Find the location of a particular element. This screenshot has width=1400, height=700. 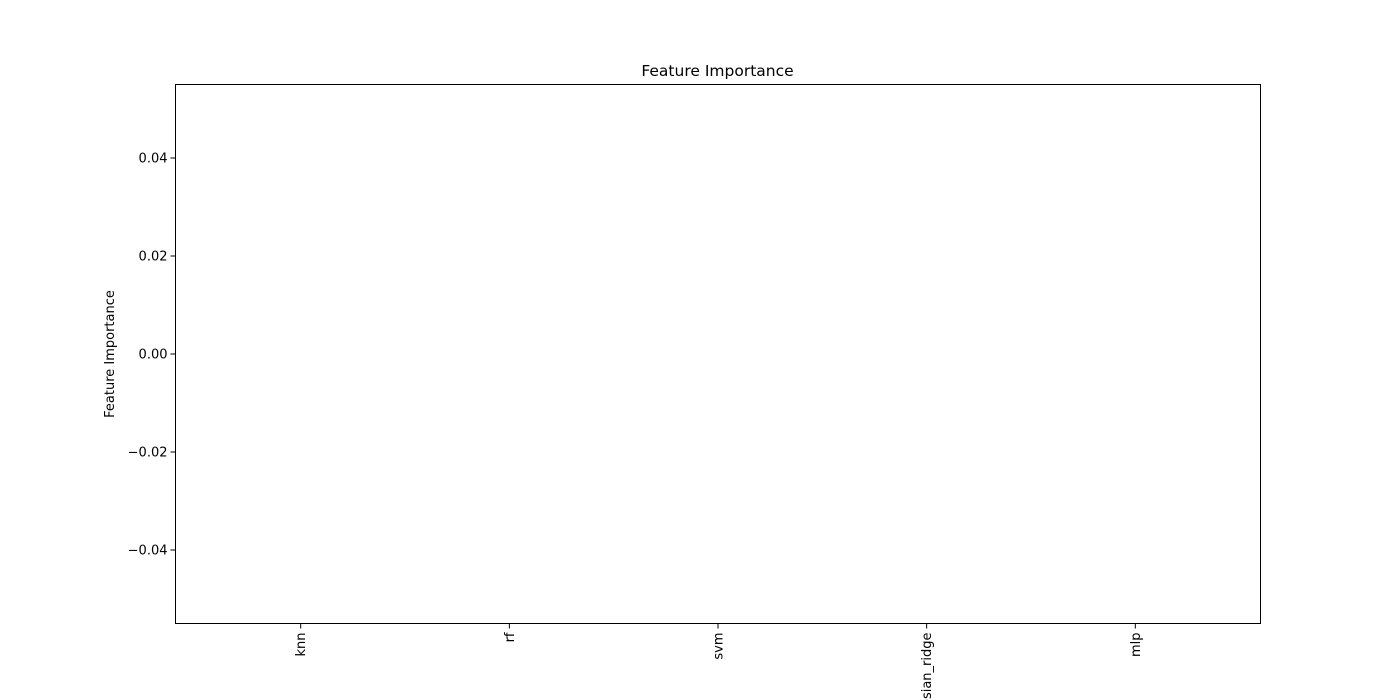

y-tick-label: 0.02 is located at coordinates (153, 257).